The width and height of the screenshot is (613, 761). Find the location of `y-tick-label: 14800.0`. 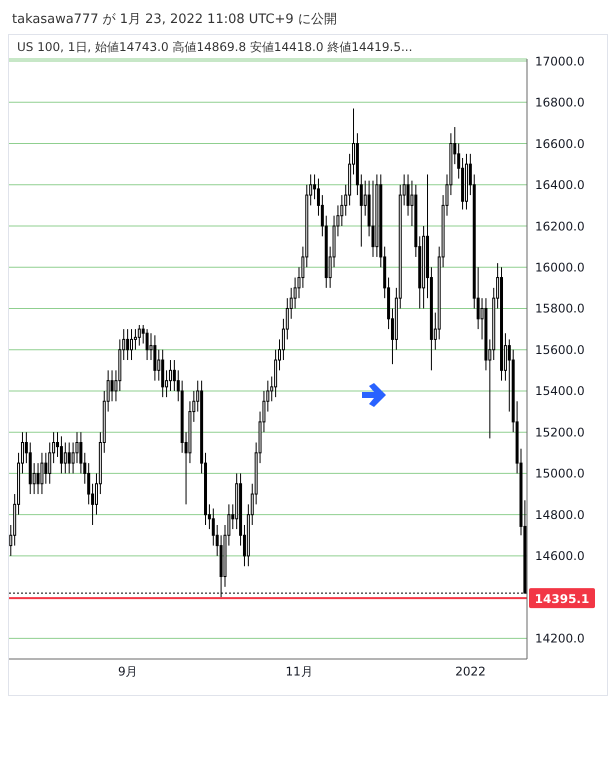

y-tick-label: 14800.0 is located at coordinates (560, 515).